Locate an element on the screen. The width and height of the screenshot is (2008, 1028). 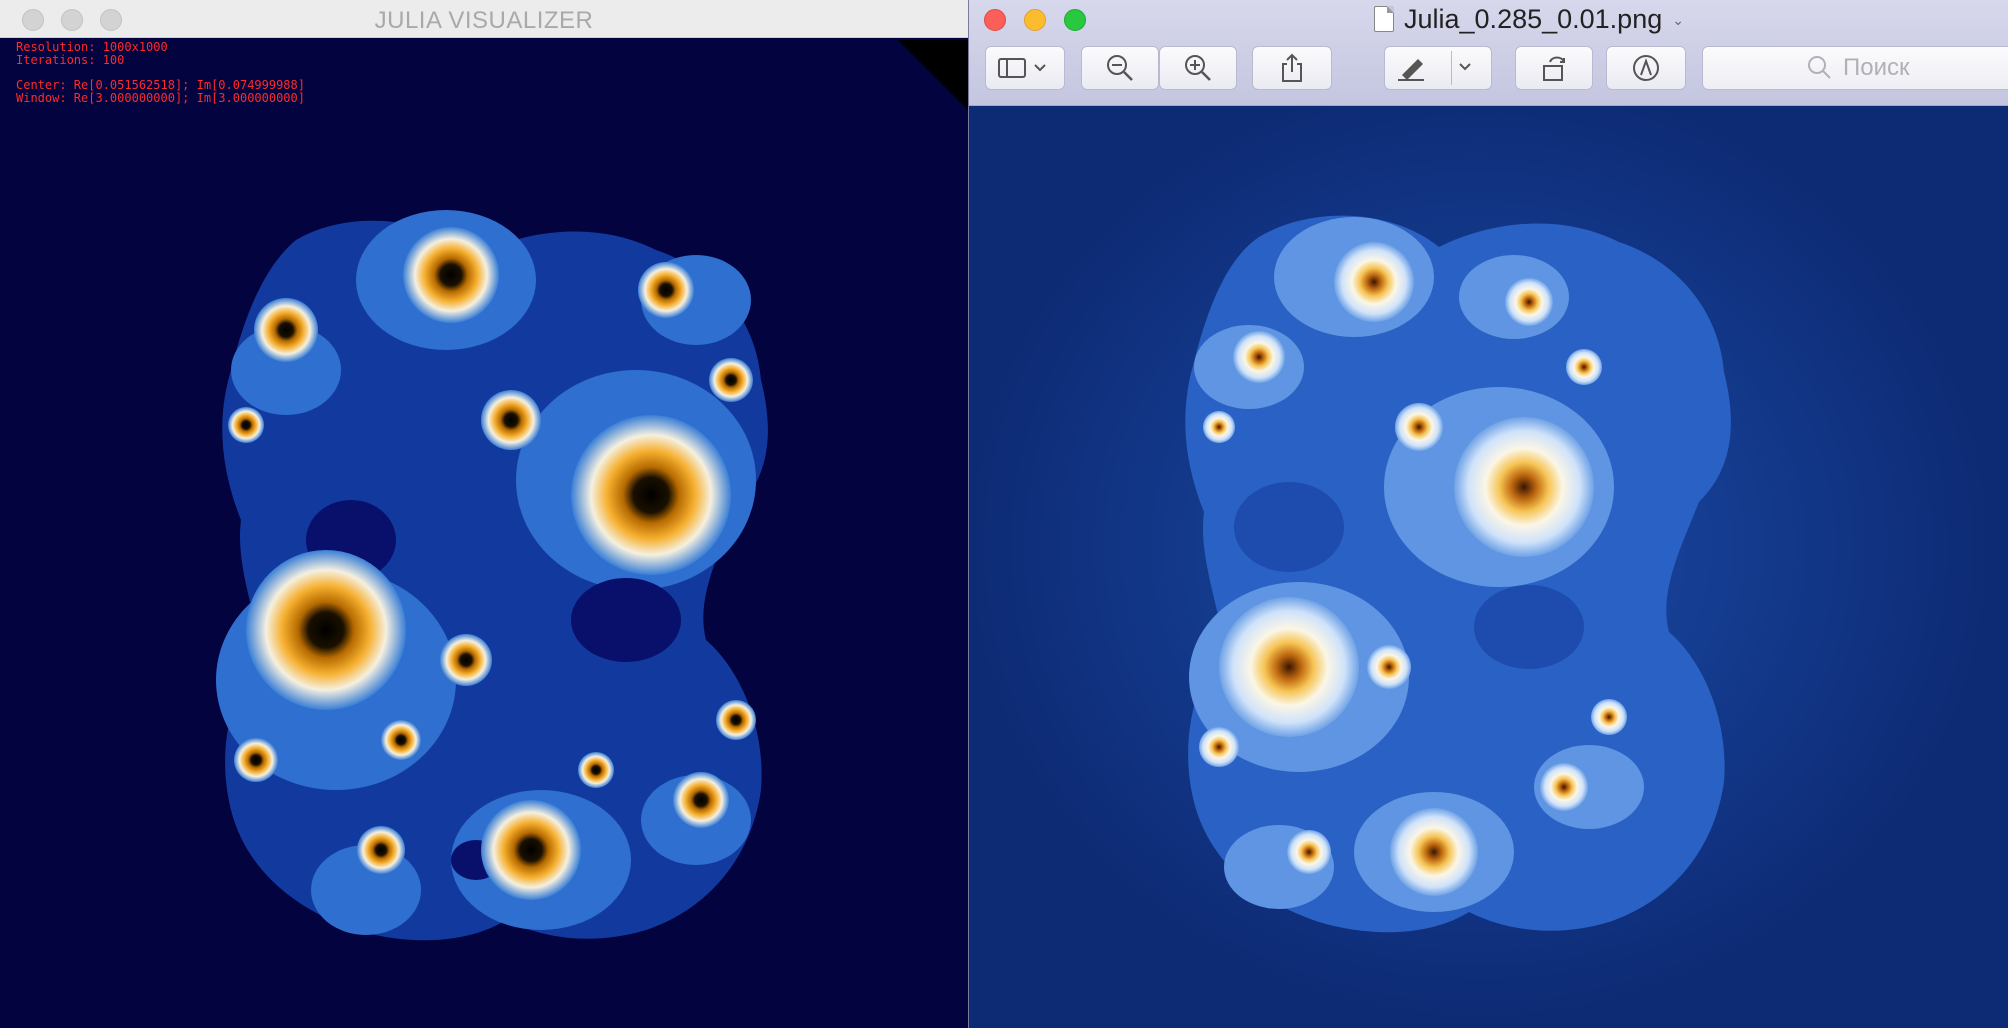
zoom-out-button is located at coordinates (1120, 68).